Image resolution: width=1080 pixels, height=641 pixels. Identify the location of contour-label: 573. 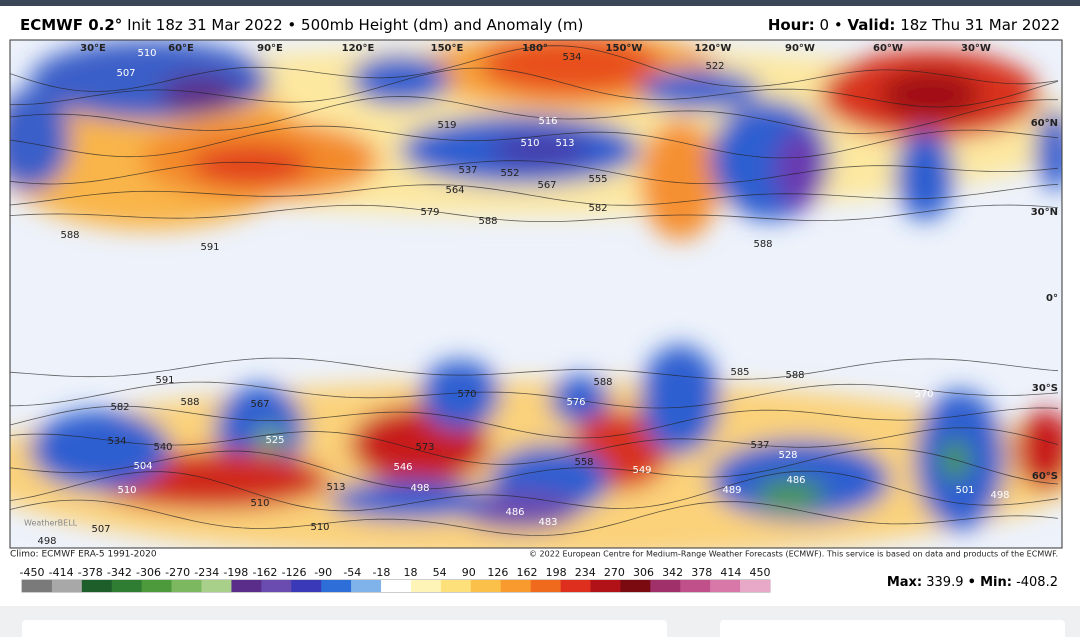
(424, 447).